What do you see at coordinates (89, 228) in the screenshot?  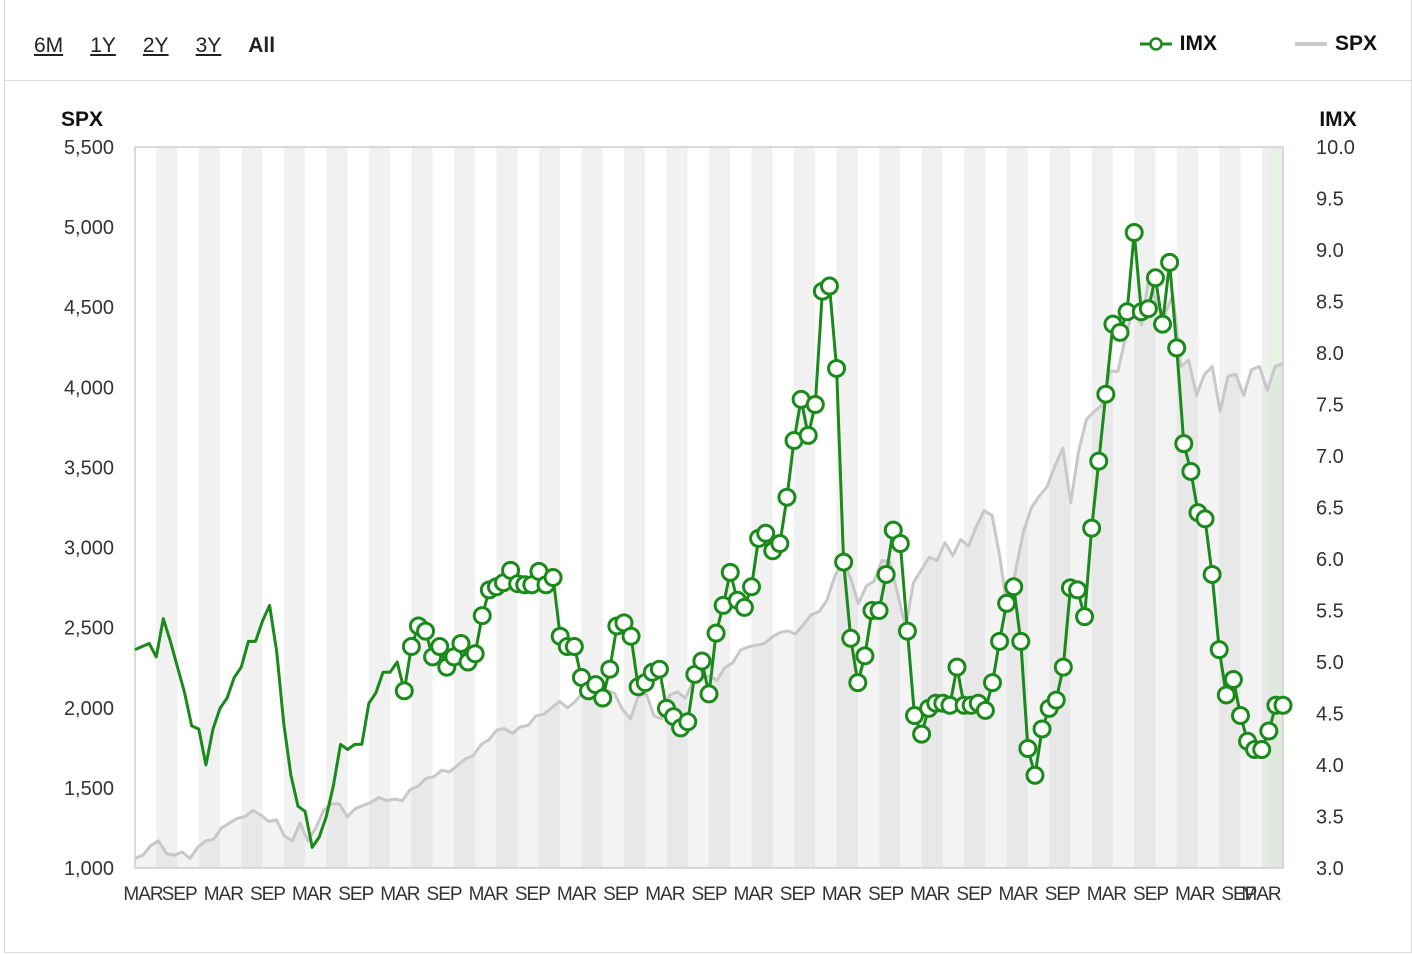 I see `left-axis-tick-label: 5,000` at bounding box center [89, 228].